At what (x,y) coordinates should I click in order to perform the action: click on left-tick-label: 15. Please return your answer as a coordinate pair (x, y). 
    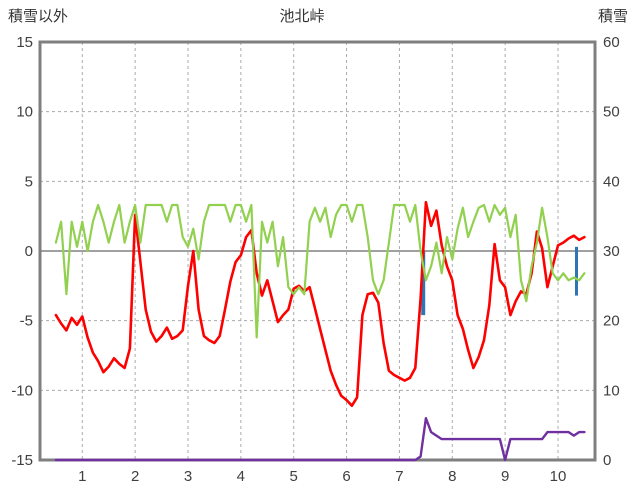
    Looking at the image, I should click on (24, 42).